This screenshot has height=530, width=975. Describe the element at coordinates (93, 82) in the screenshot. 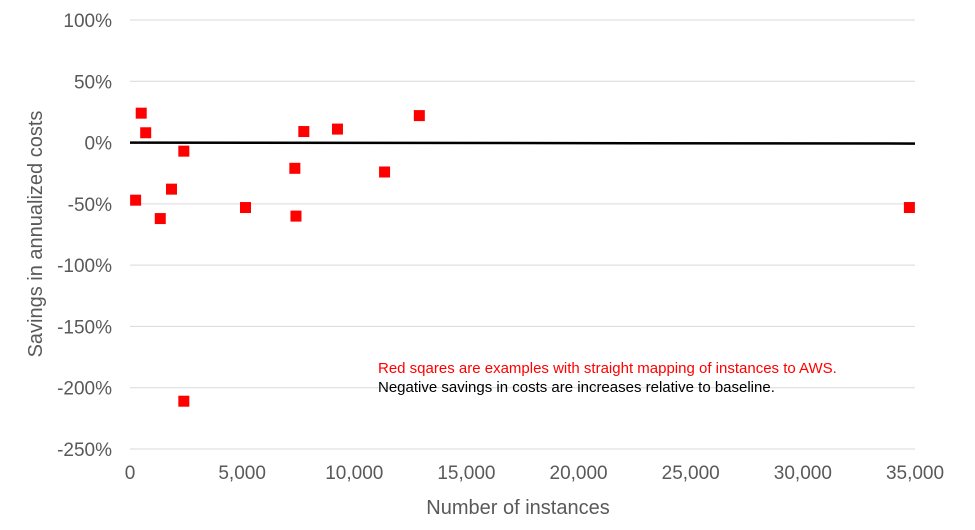

I see `y-tick-label: 50%` at that location.